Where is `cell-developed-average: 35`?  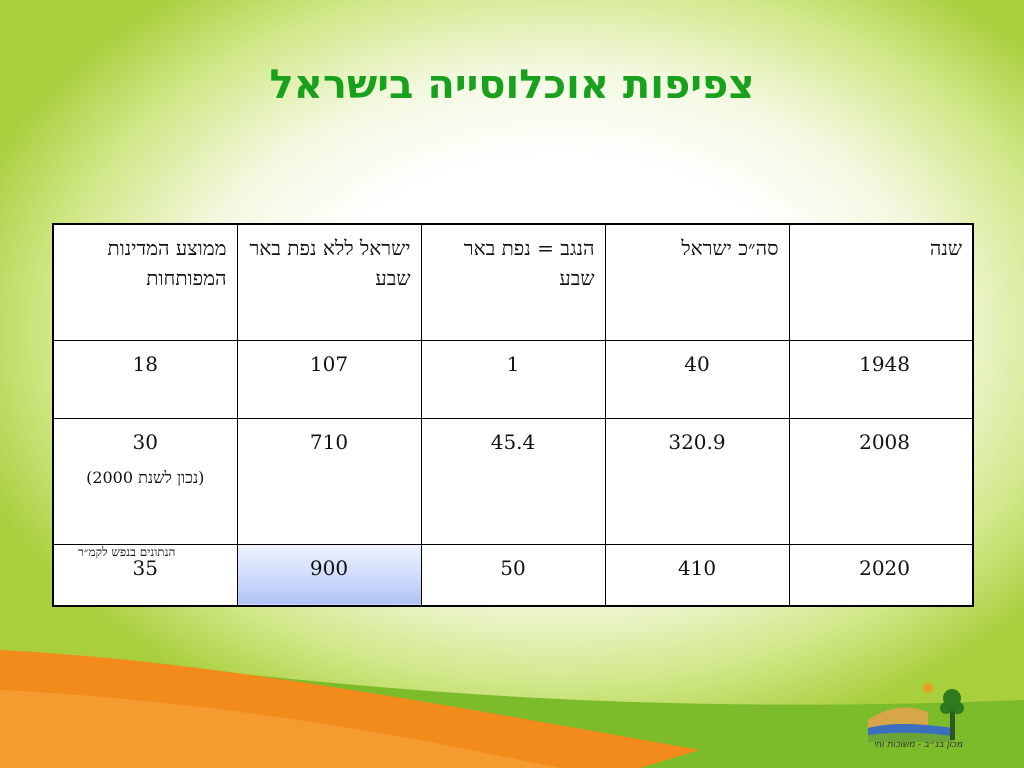 cell-developed-average: 35 is located at coordinates (145, 575).